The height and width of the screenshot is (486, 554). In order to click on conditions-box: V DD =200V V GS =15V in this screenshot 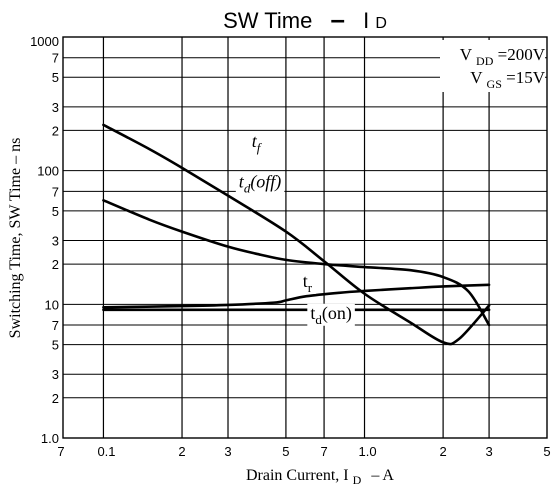, I will do `click(493, 66)`.